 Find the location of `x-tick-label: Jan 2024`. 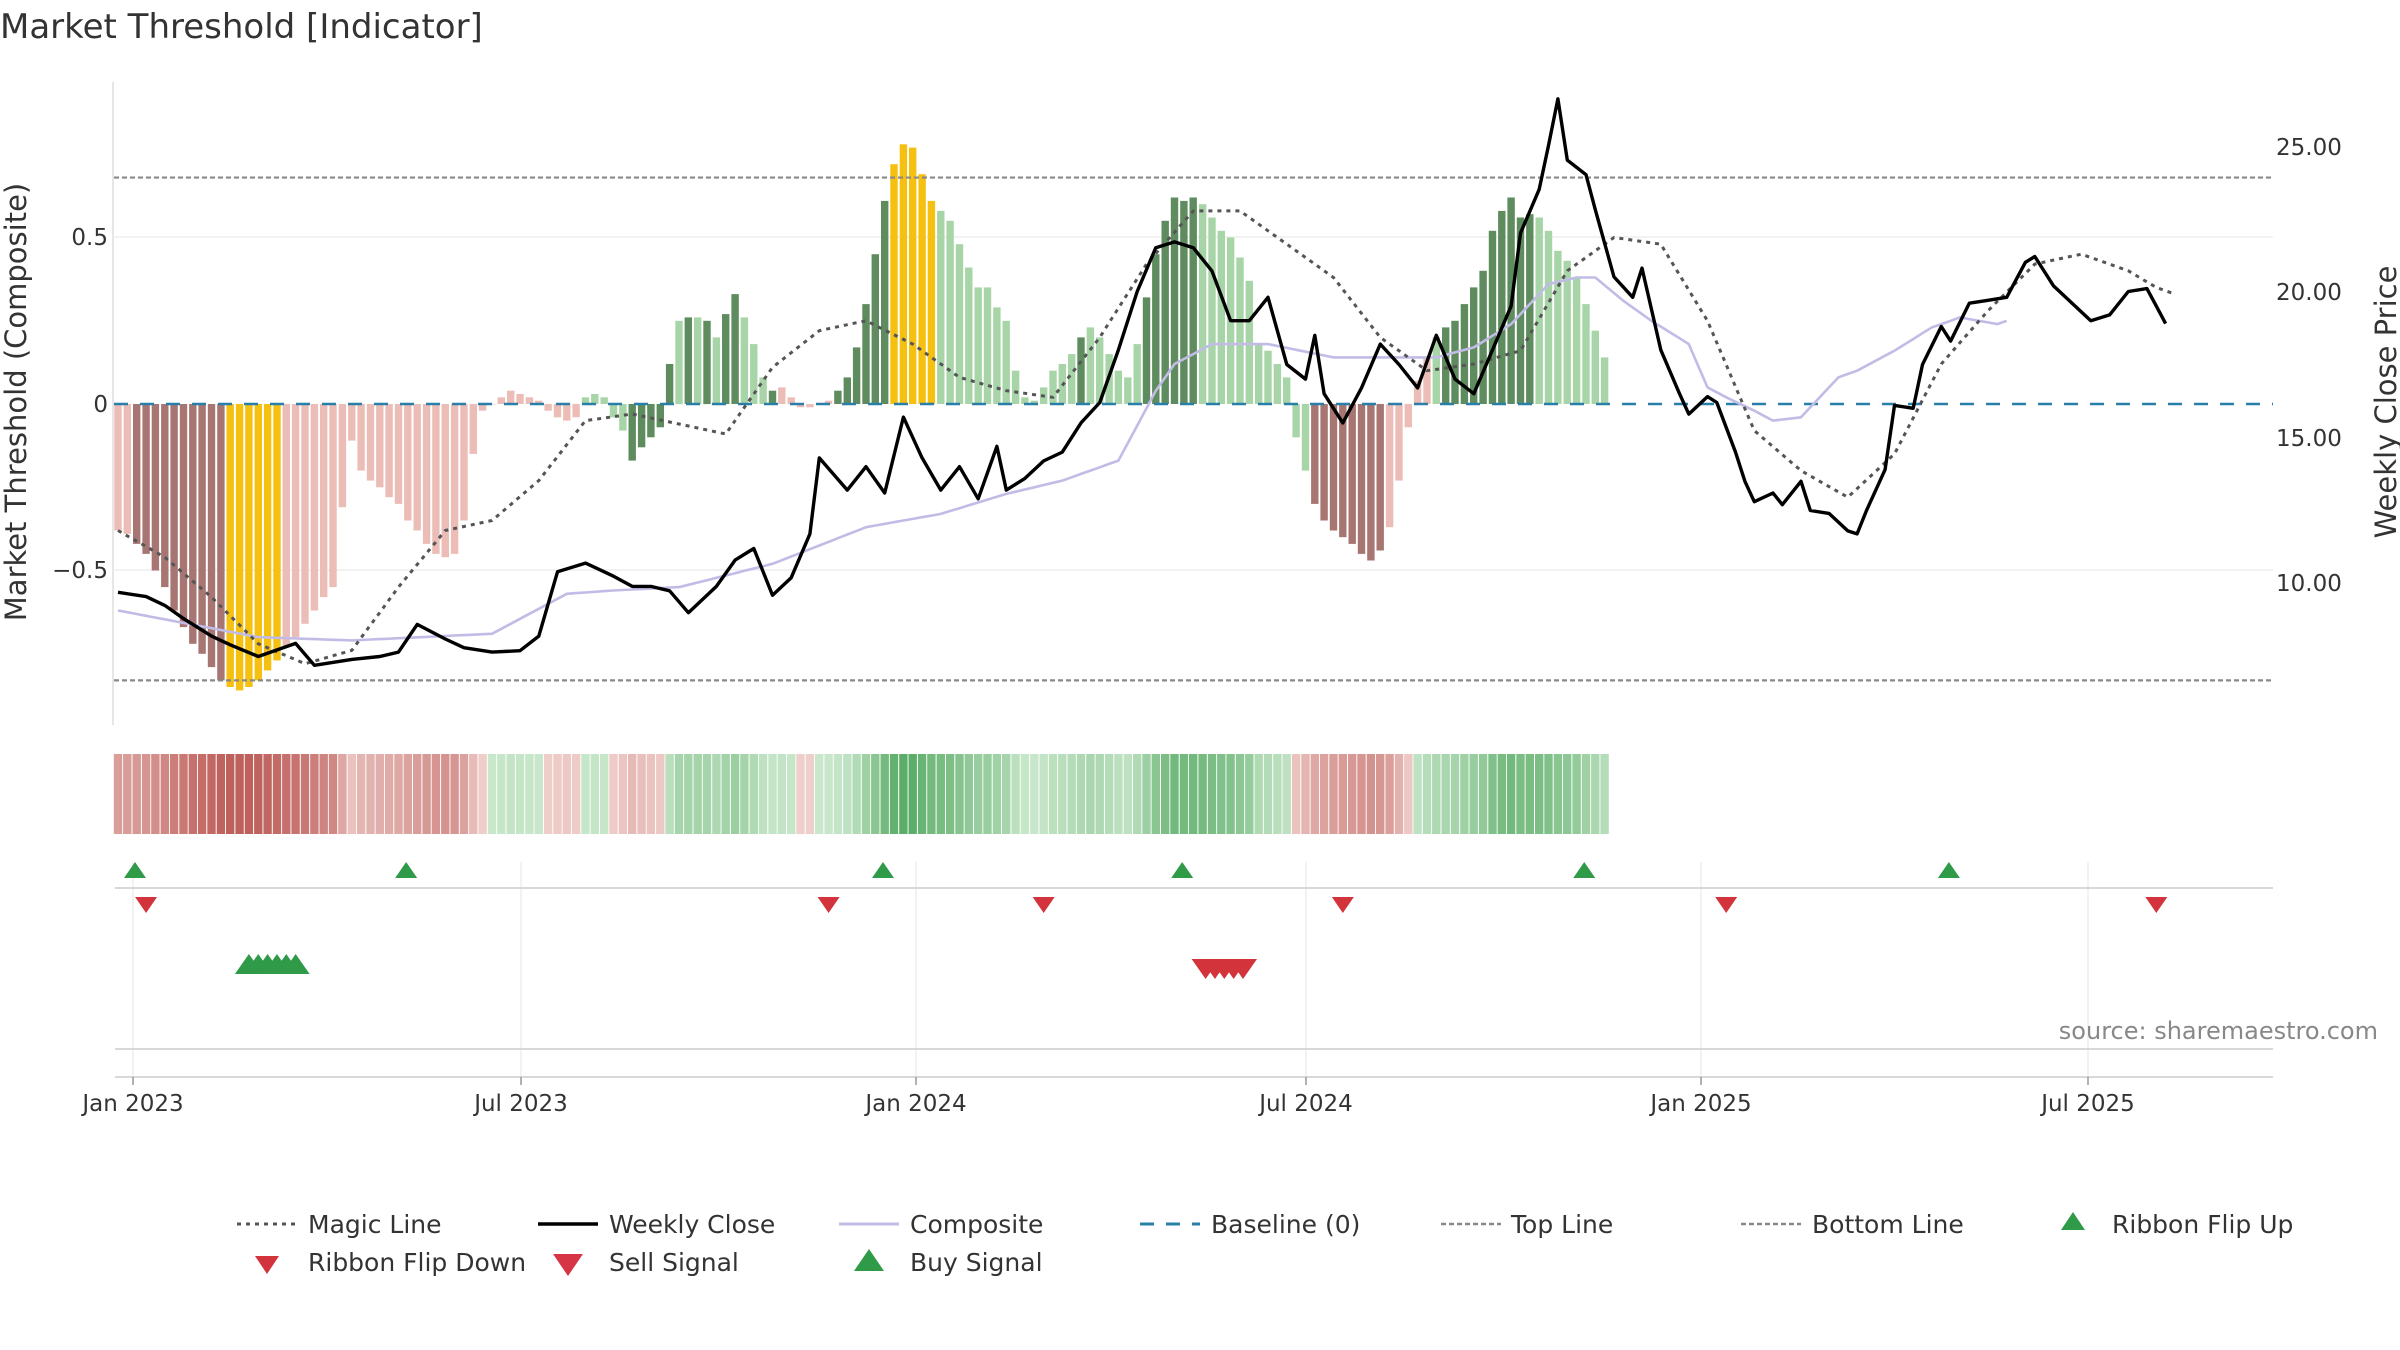

x-tick-label: Jan 2024 is located at coordinates (914, 1104).